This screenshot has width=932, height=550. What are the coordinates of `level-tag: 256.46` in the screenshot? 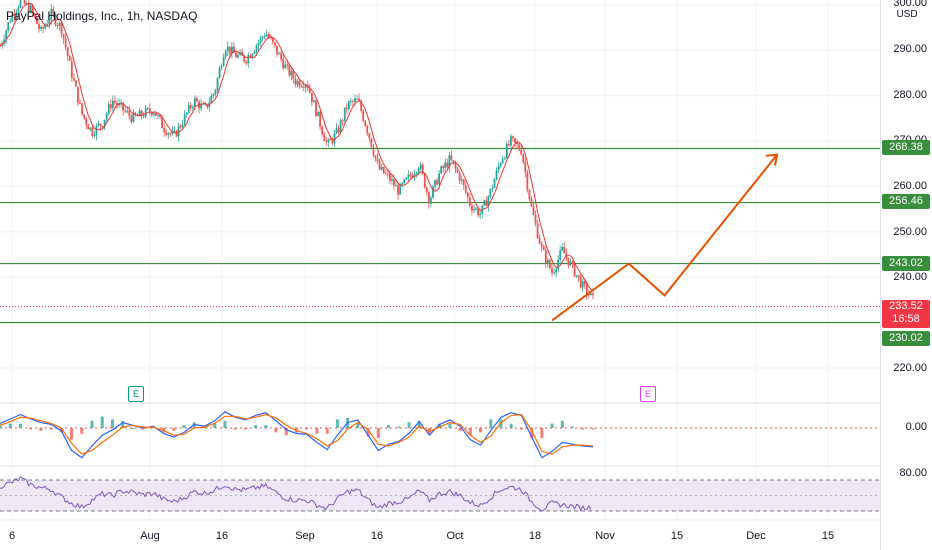 It's located at (906, 201).